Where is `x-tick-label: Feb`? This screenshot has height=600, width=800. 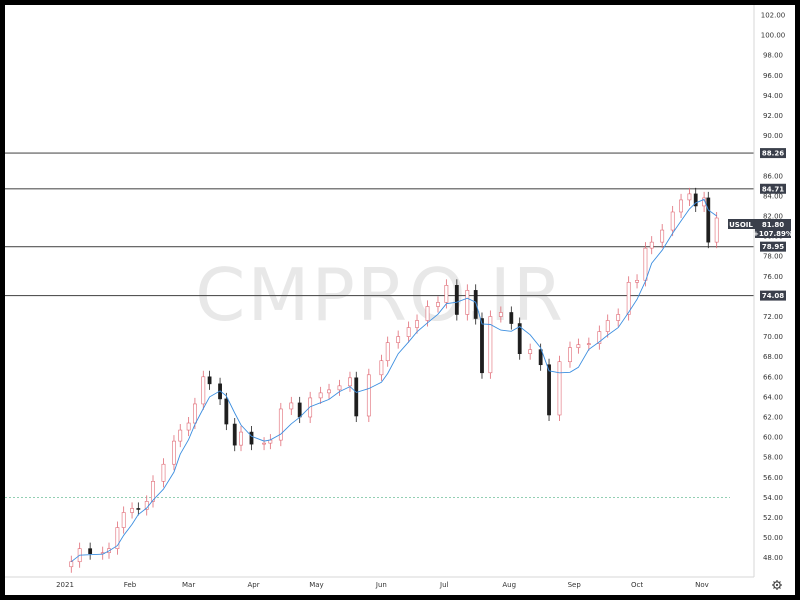 x-tick-label: Feb is located at coordinates (130, 585).